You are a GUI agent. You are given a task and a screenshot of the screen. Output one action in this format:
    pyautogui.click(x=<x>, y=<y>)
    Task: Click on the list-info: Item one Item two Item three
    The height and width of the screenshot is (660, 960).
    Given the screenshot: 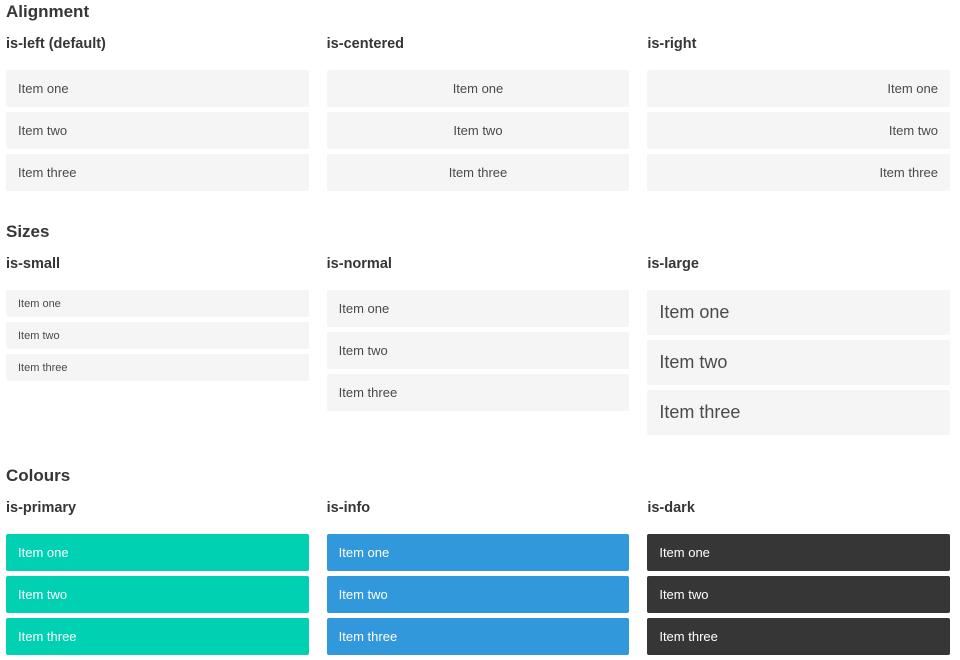 What is the action you would take?
    pyautogui.click(x=478, y=594)
    